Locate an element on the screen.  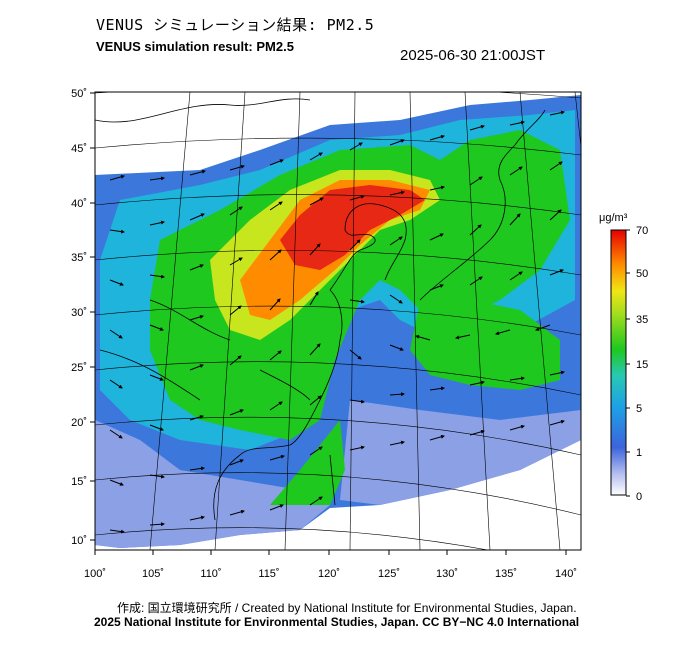
y-tick-label: 40˚ is located at coordinates (79, 204).